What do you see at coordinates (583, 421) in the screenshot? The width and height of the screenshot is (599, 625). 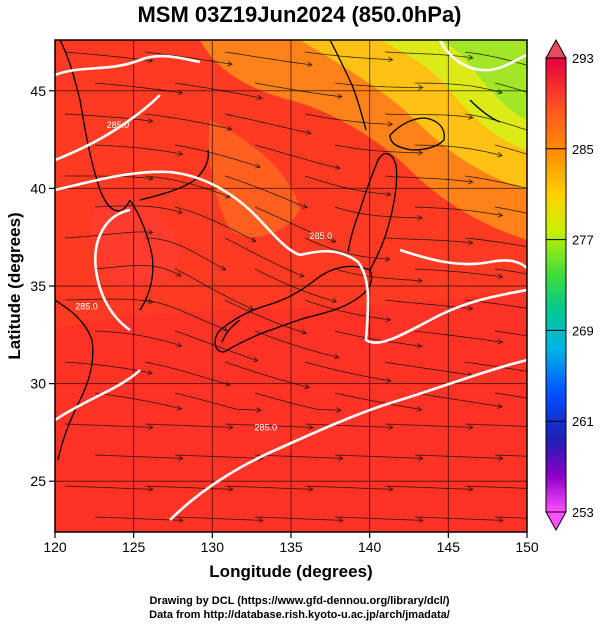 I see `colorbar-tick-label: 261` at bounding box center [583, 421].